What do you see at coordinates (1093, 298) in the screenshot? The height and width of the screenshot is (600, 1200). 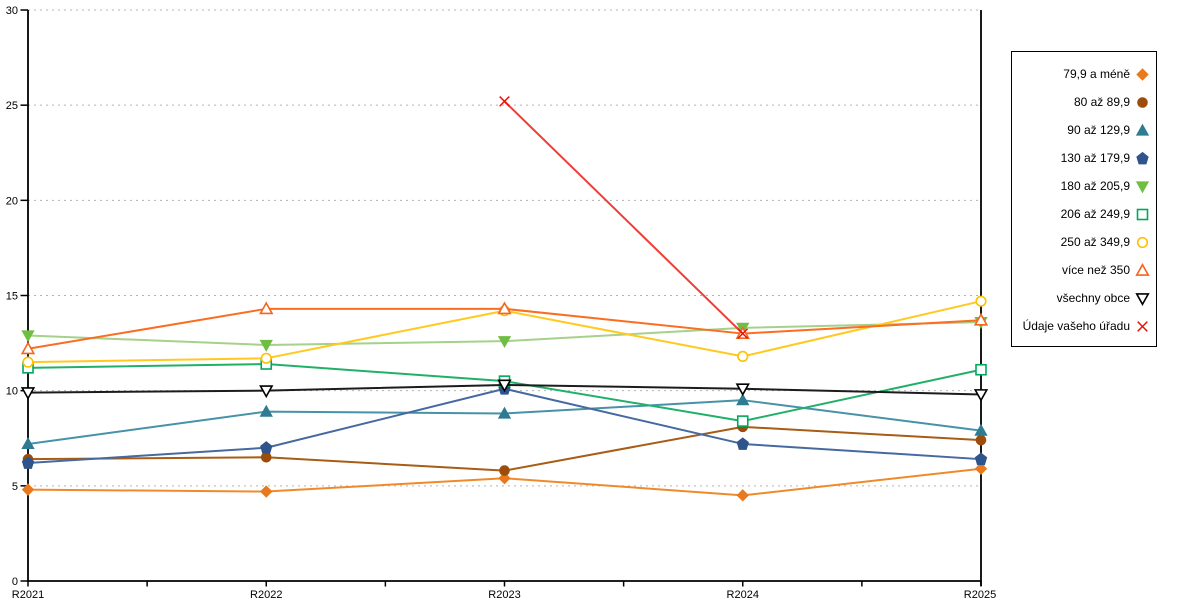 I see `legend-label: všechny obce` at bounding box center [1093, 298].